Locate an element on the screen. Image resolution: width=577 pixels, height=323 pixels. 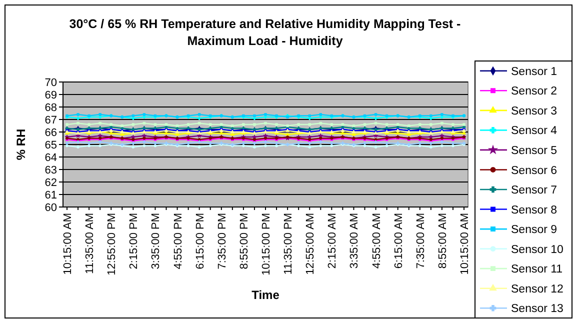
legend-label: Sensor 10 is located at coordinates (537, 250).